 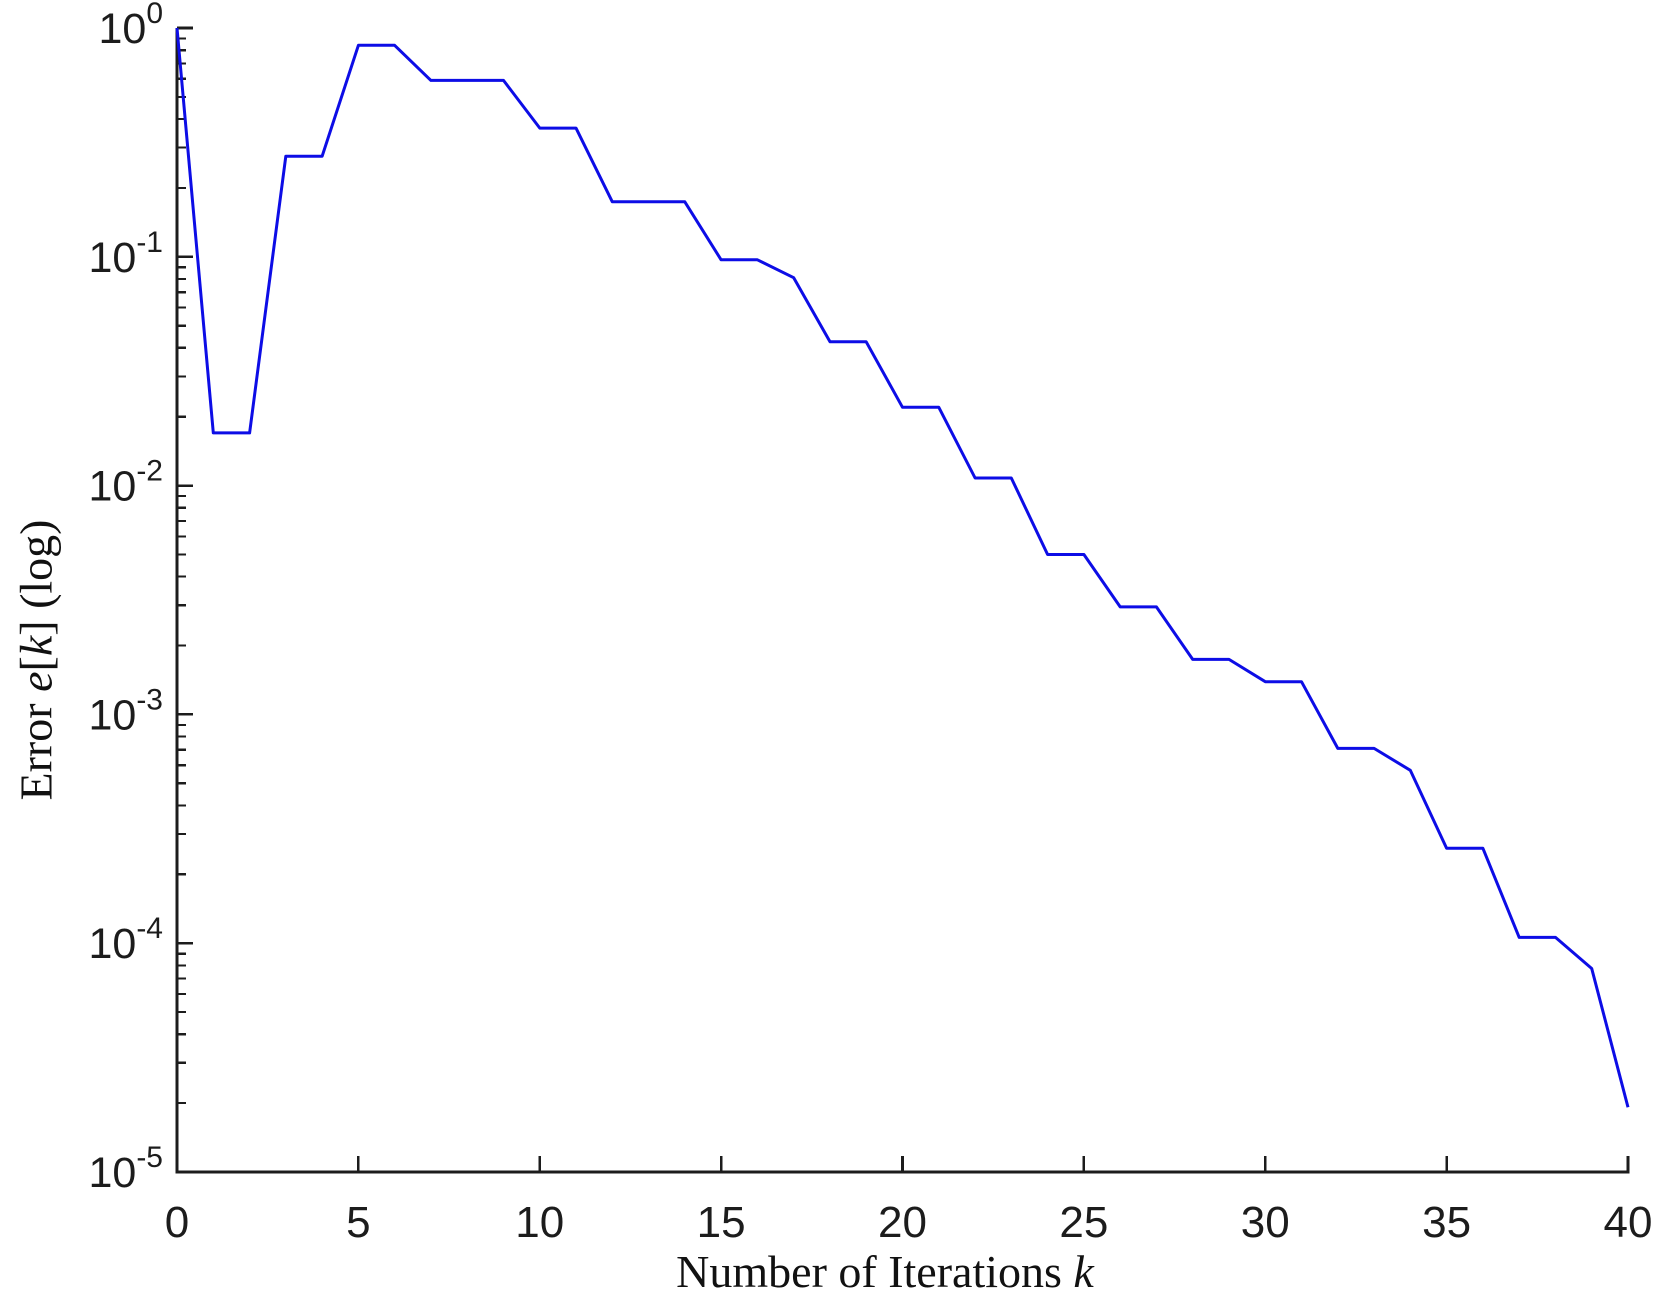 I want to click on x-tick-label: 25, so click(x=1083, y=1222).